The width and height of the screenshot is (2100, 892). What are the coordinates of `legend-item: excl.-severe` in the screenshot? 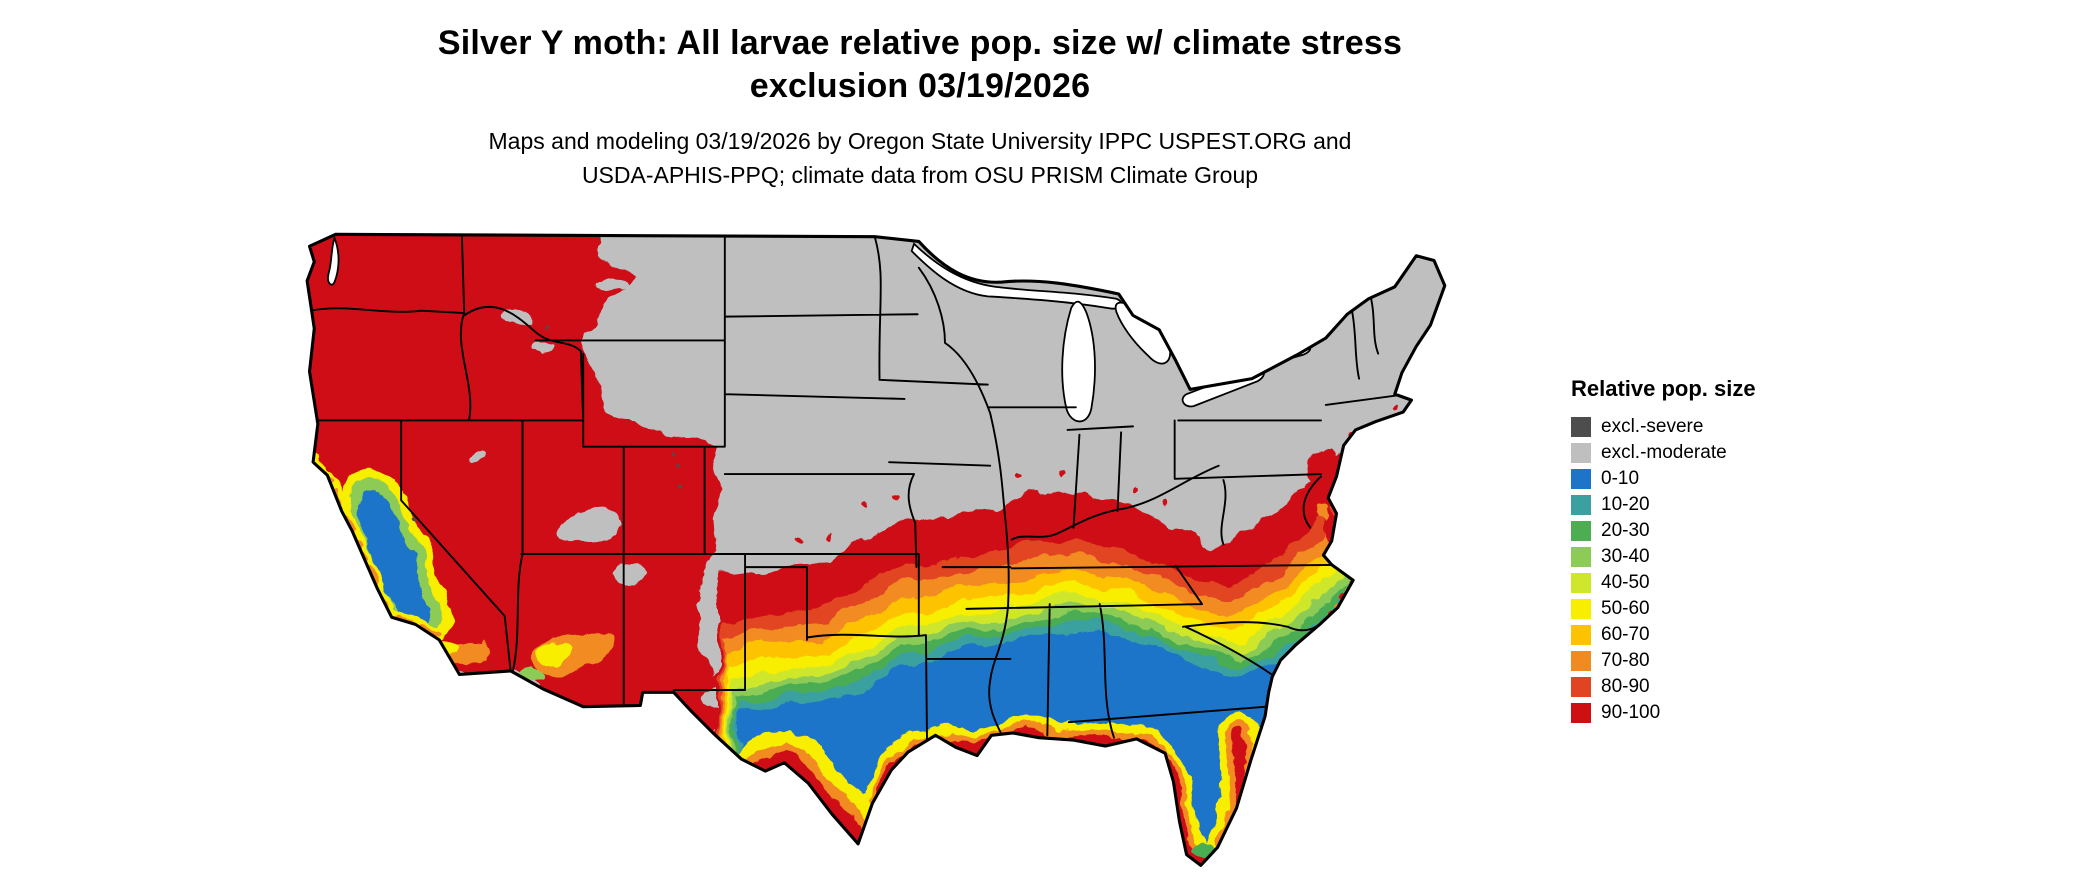 It's located at (1663, 427).